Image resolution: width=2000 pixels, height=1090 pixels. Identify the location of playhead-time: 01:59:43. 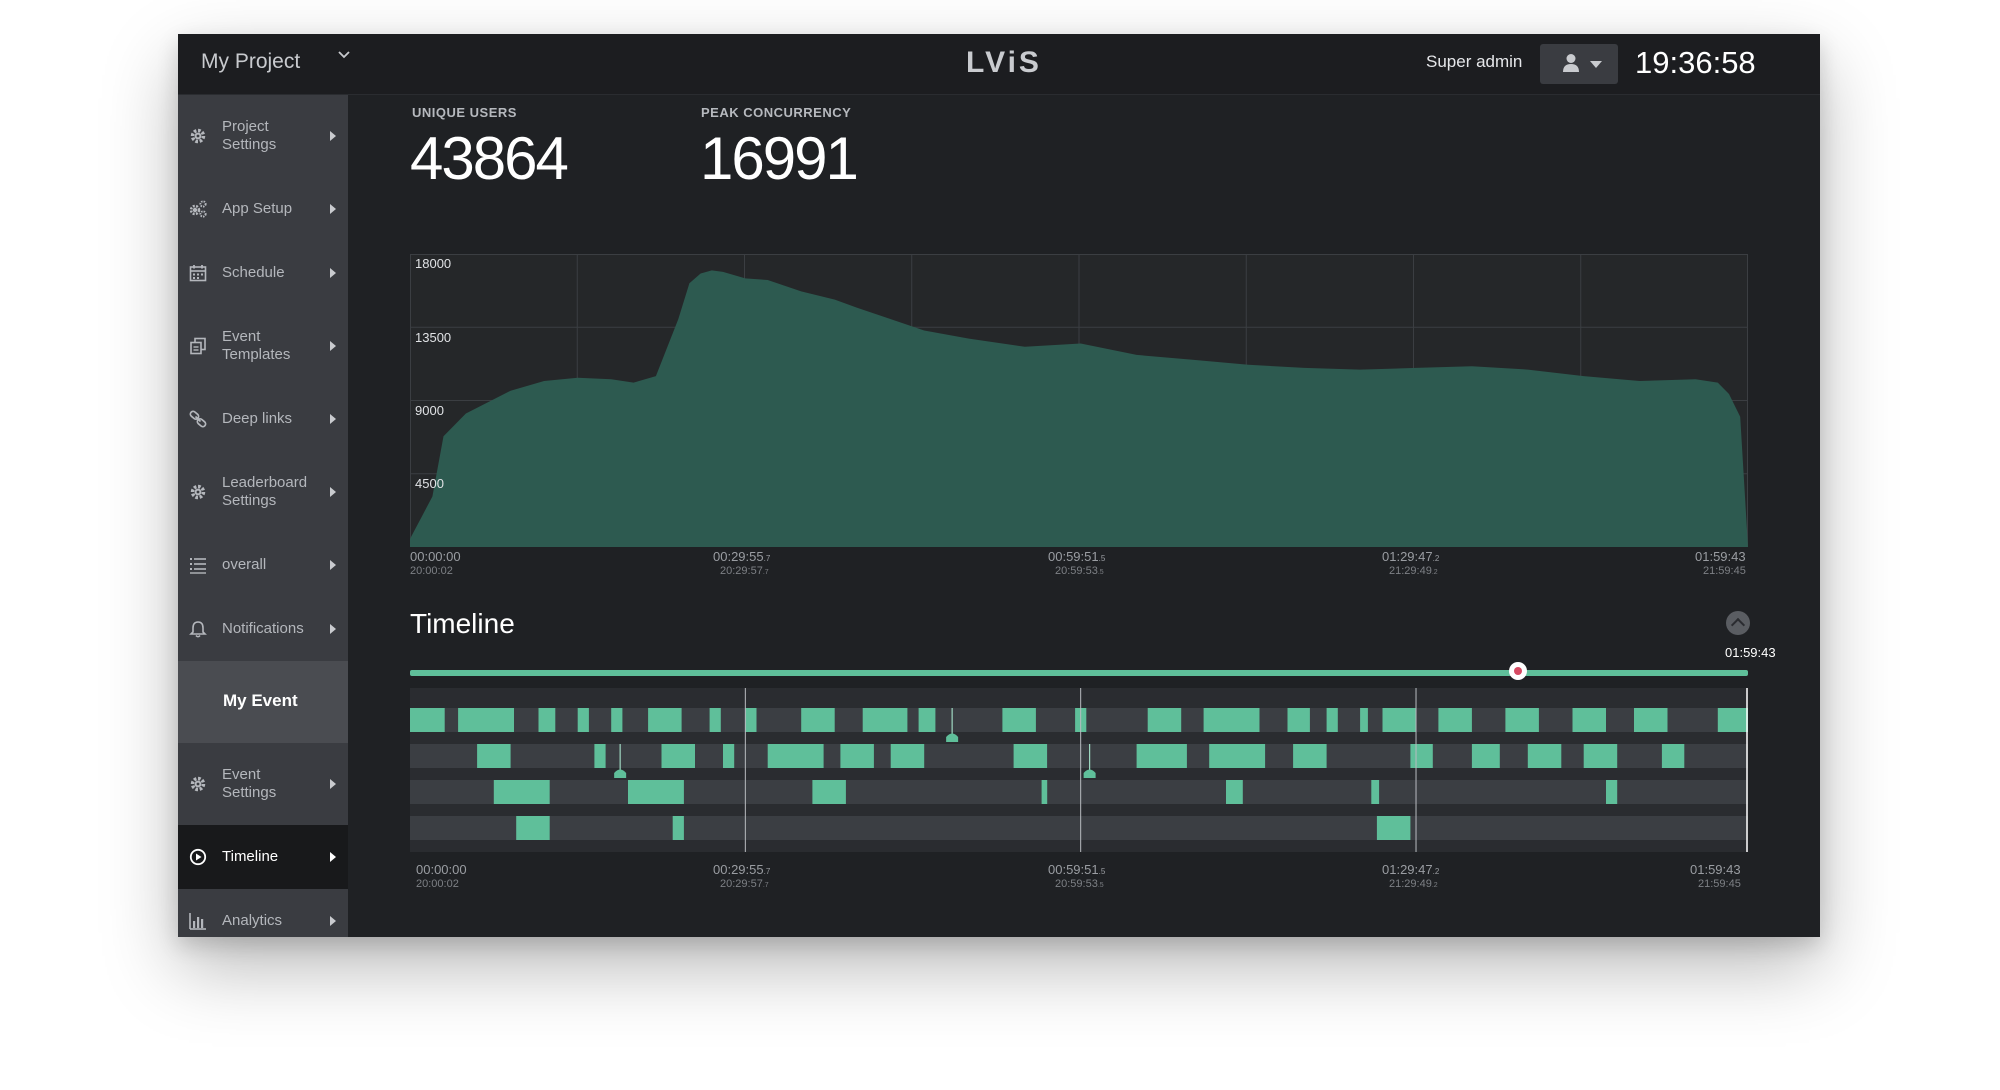
(1750, 652).